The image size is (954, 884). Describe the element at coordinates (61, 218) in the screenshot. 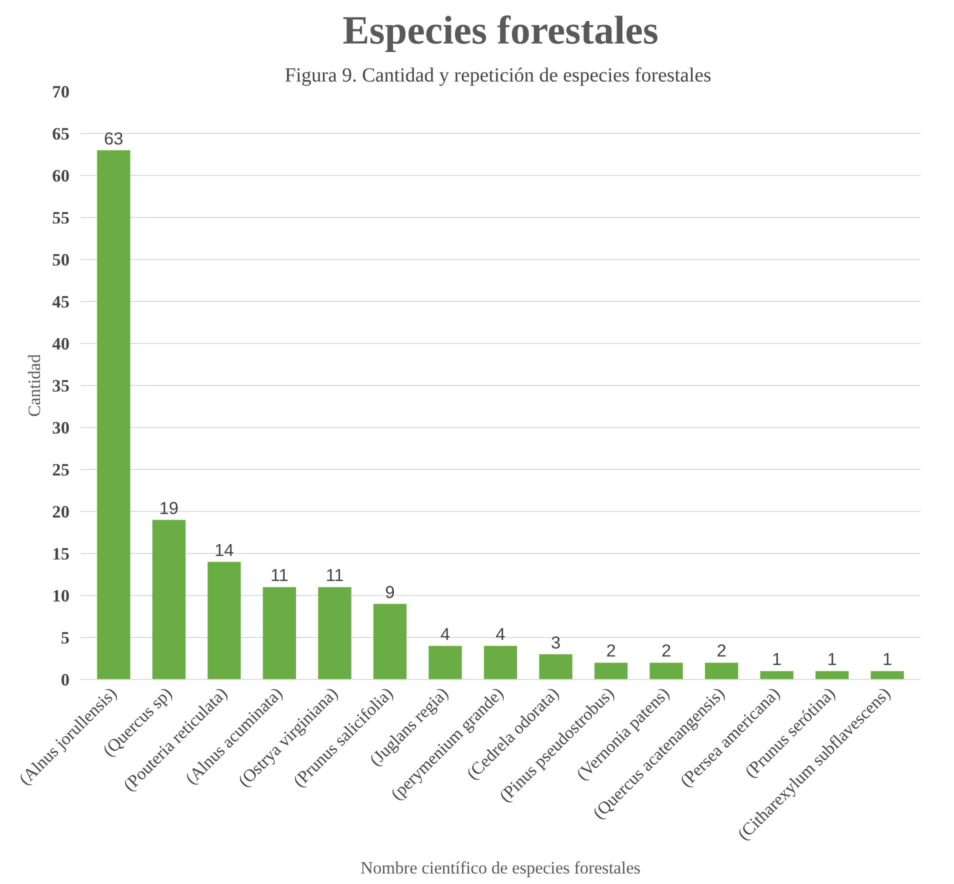

I see `y-tick-label: 55` at that location.